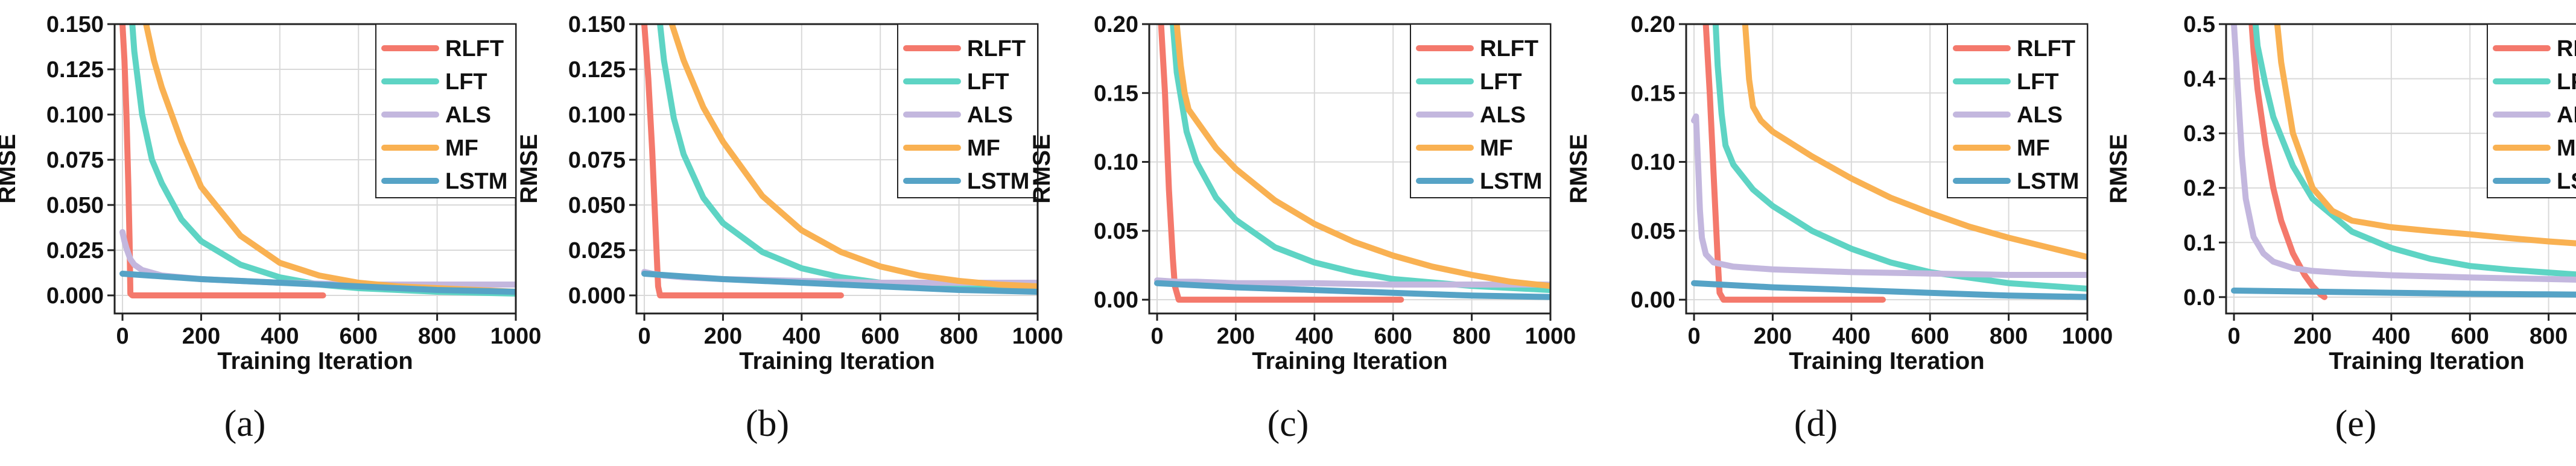  Describe the element at coordinates (768, 424) in the screenshot. I see `panel-label-b: (b)` at that location.